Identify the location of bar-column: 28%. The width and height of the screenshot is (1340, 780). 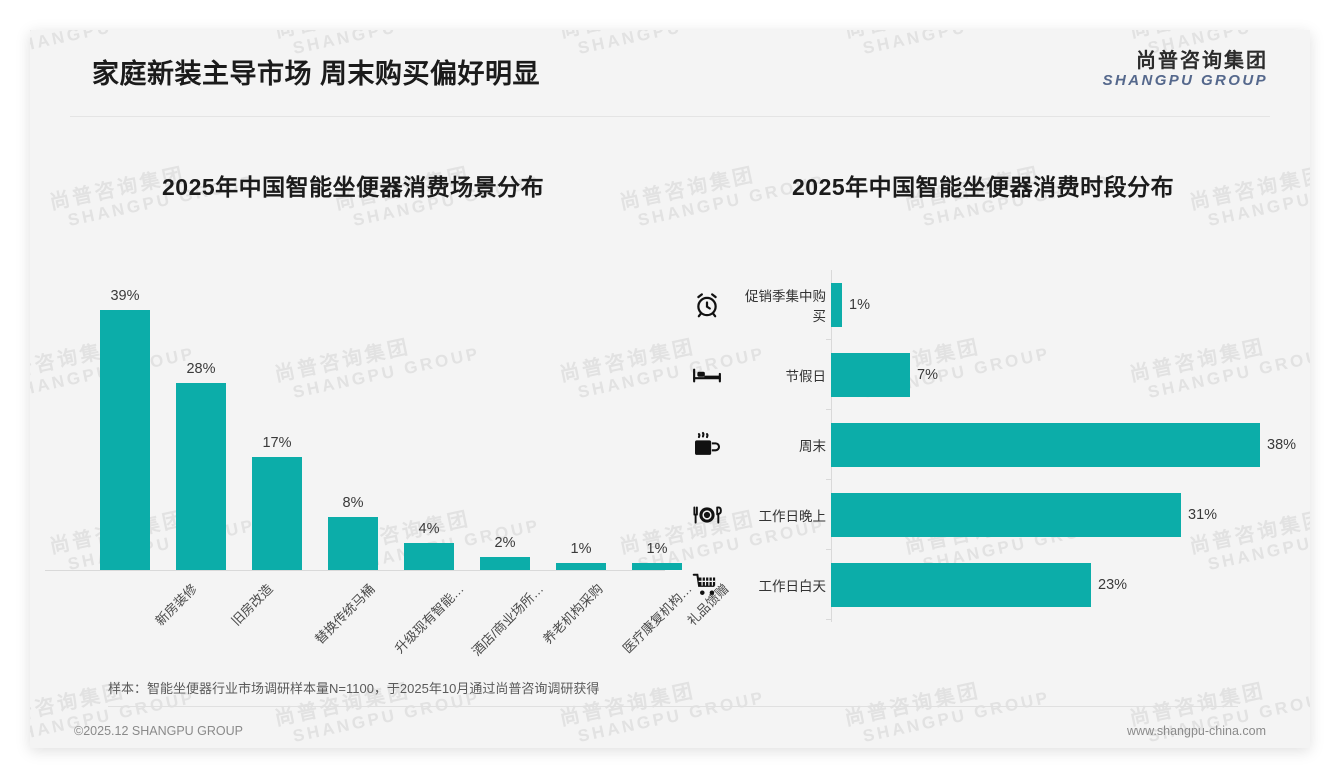
(201, 465).